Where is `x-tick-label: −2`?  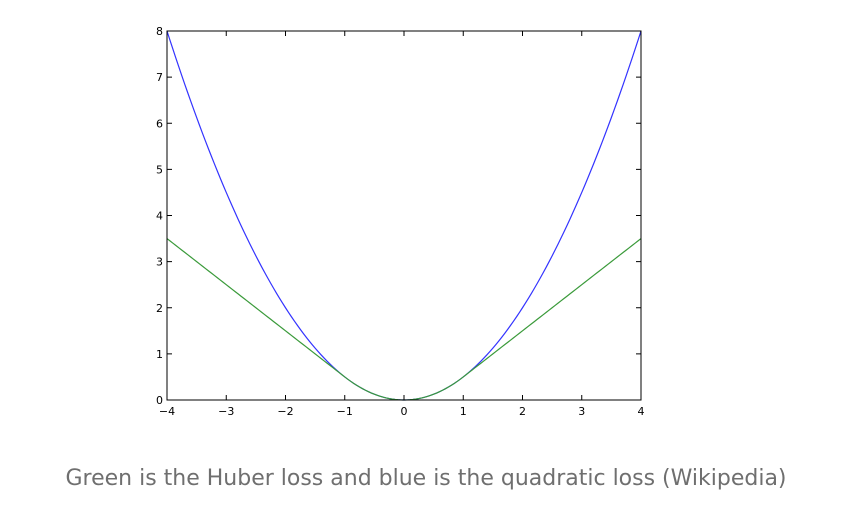 x-tick-label: −2 is located at coordinates (285, 411).